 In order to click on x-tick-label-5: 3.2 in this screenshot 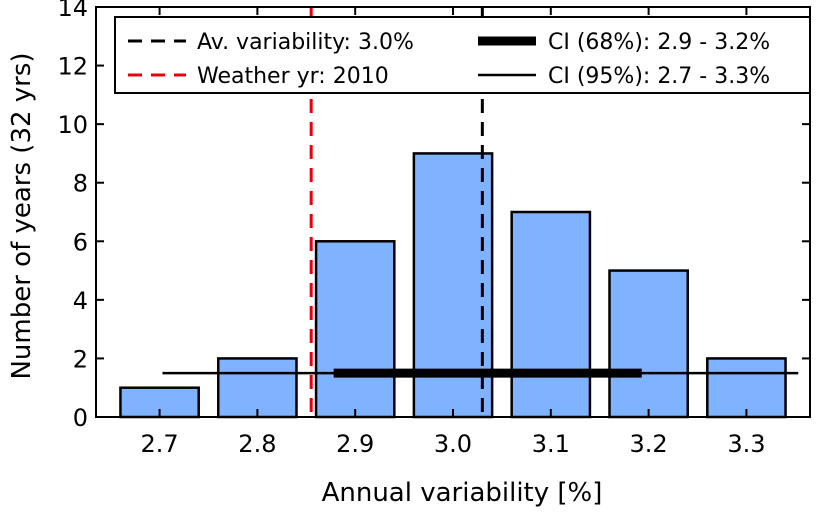, I will do `click(649, 444)`.